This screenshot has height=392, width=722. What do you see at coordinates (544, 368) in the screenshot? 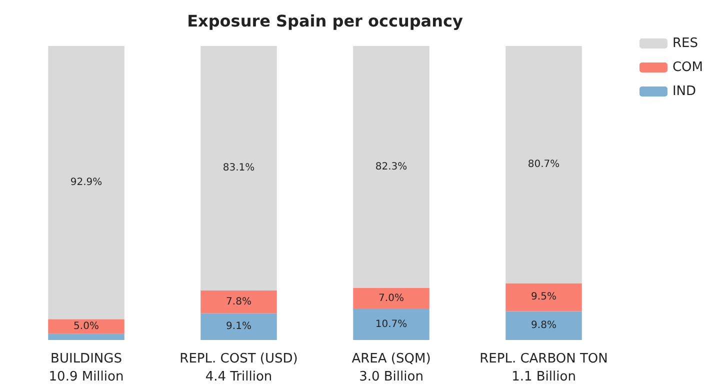
I see `x-tick-label: REPL. CARBON TON 1.1 Billion` at bounding box center [544, 368].